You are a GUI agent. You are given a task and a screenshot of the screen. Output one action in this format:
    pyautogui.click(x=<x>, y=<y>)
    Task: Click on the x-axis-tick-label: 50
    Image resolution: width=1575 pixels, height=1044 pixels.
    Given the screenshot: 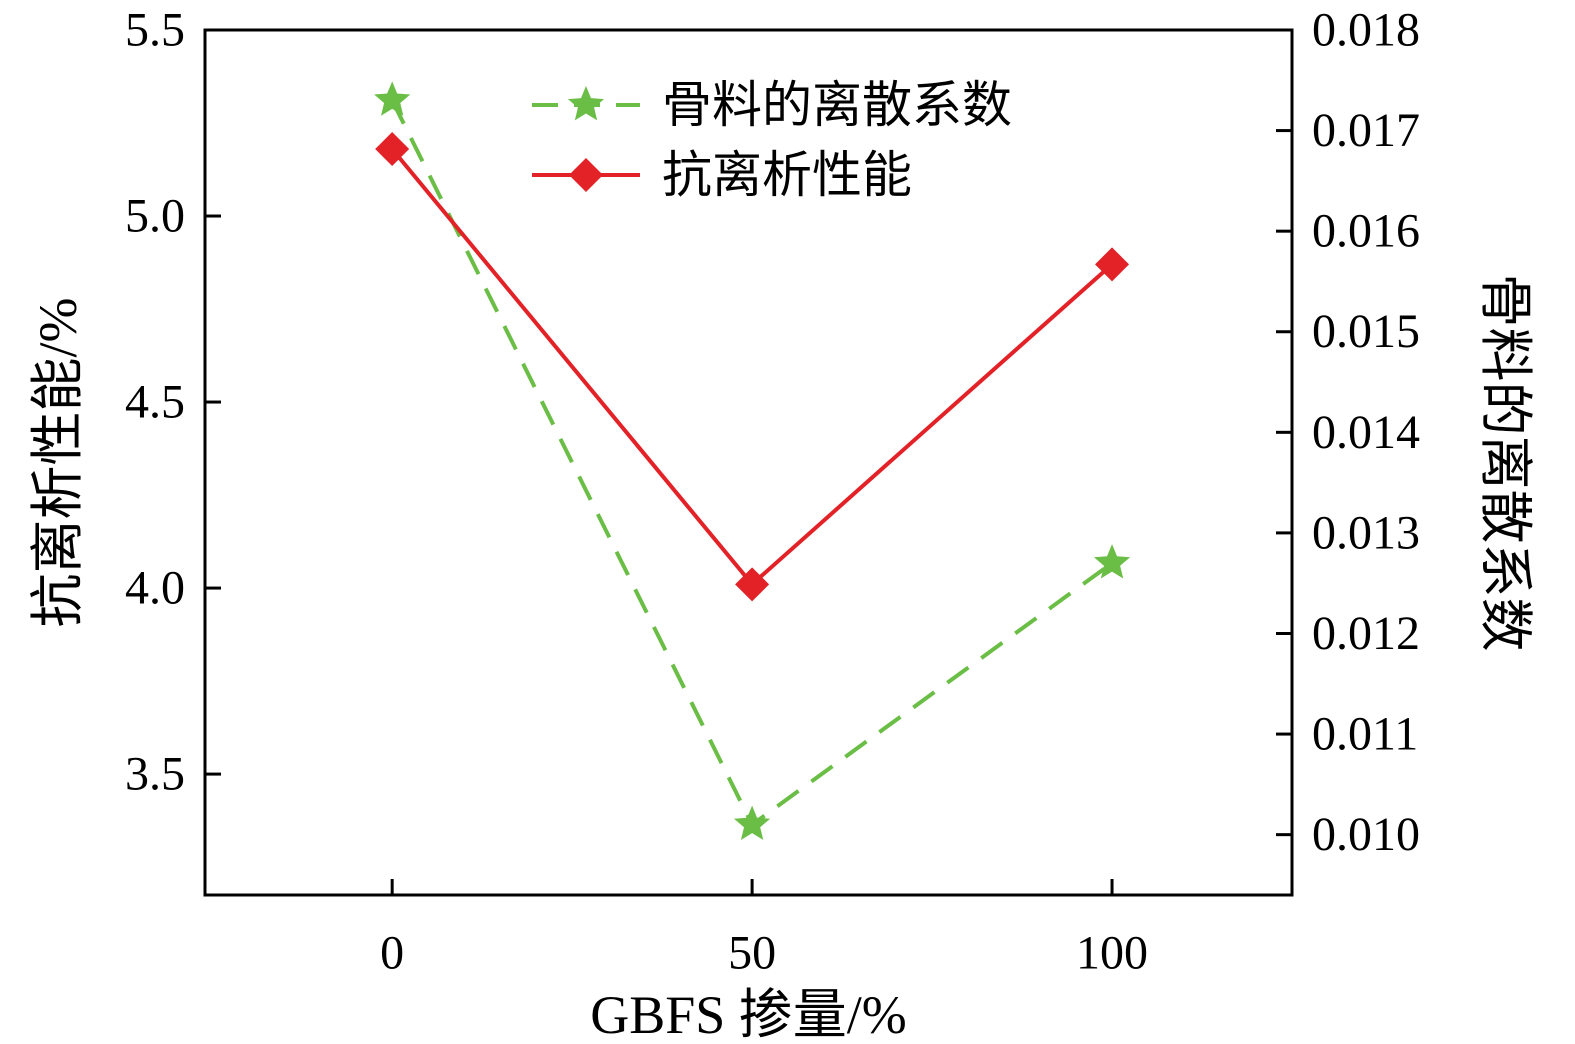 What is the action you would take?
    pyautogui.click(x=752, y=953)
    